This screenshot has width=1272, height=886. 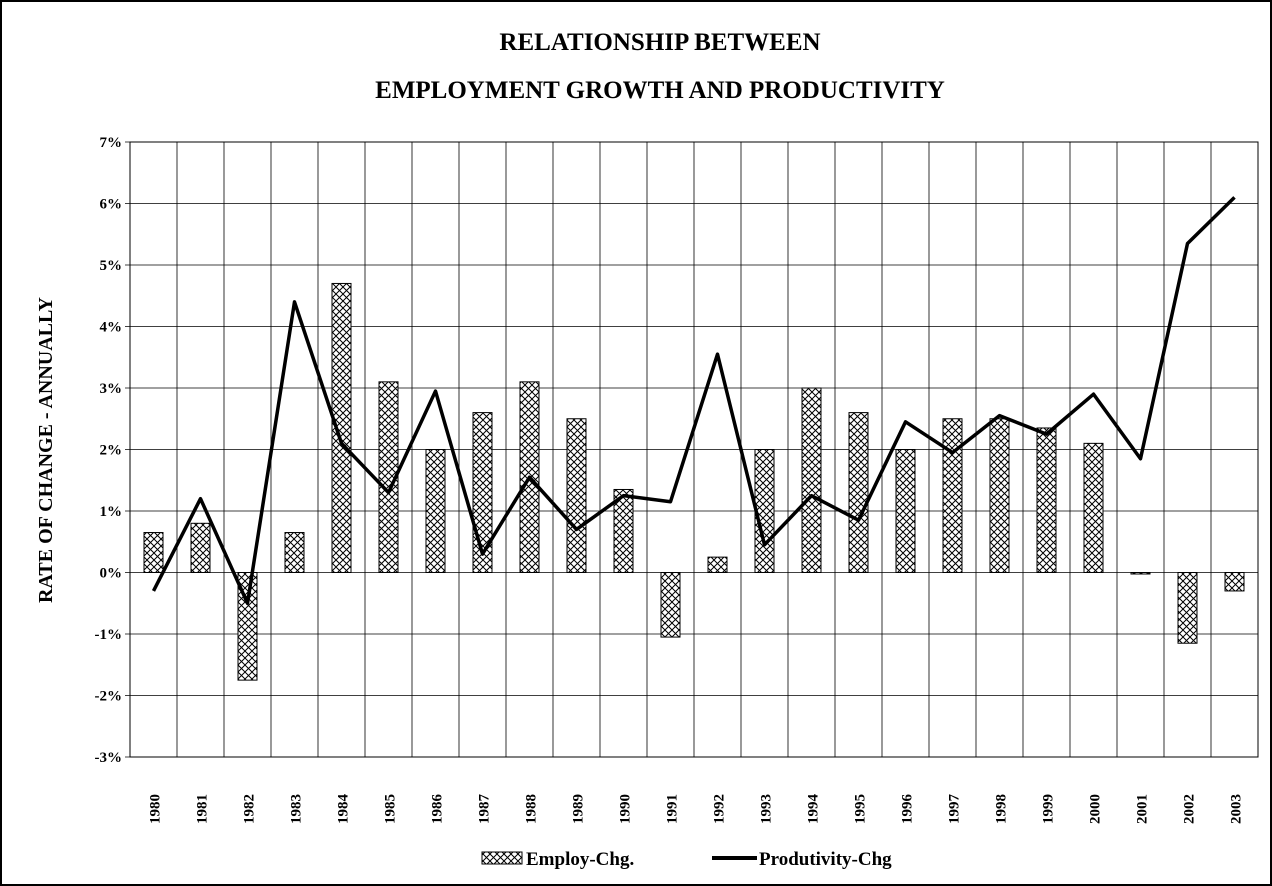 I want to click on legend-label: Produtivity-Chg, so click(x=825, y=859).